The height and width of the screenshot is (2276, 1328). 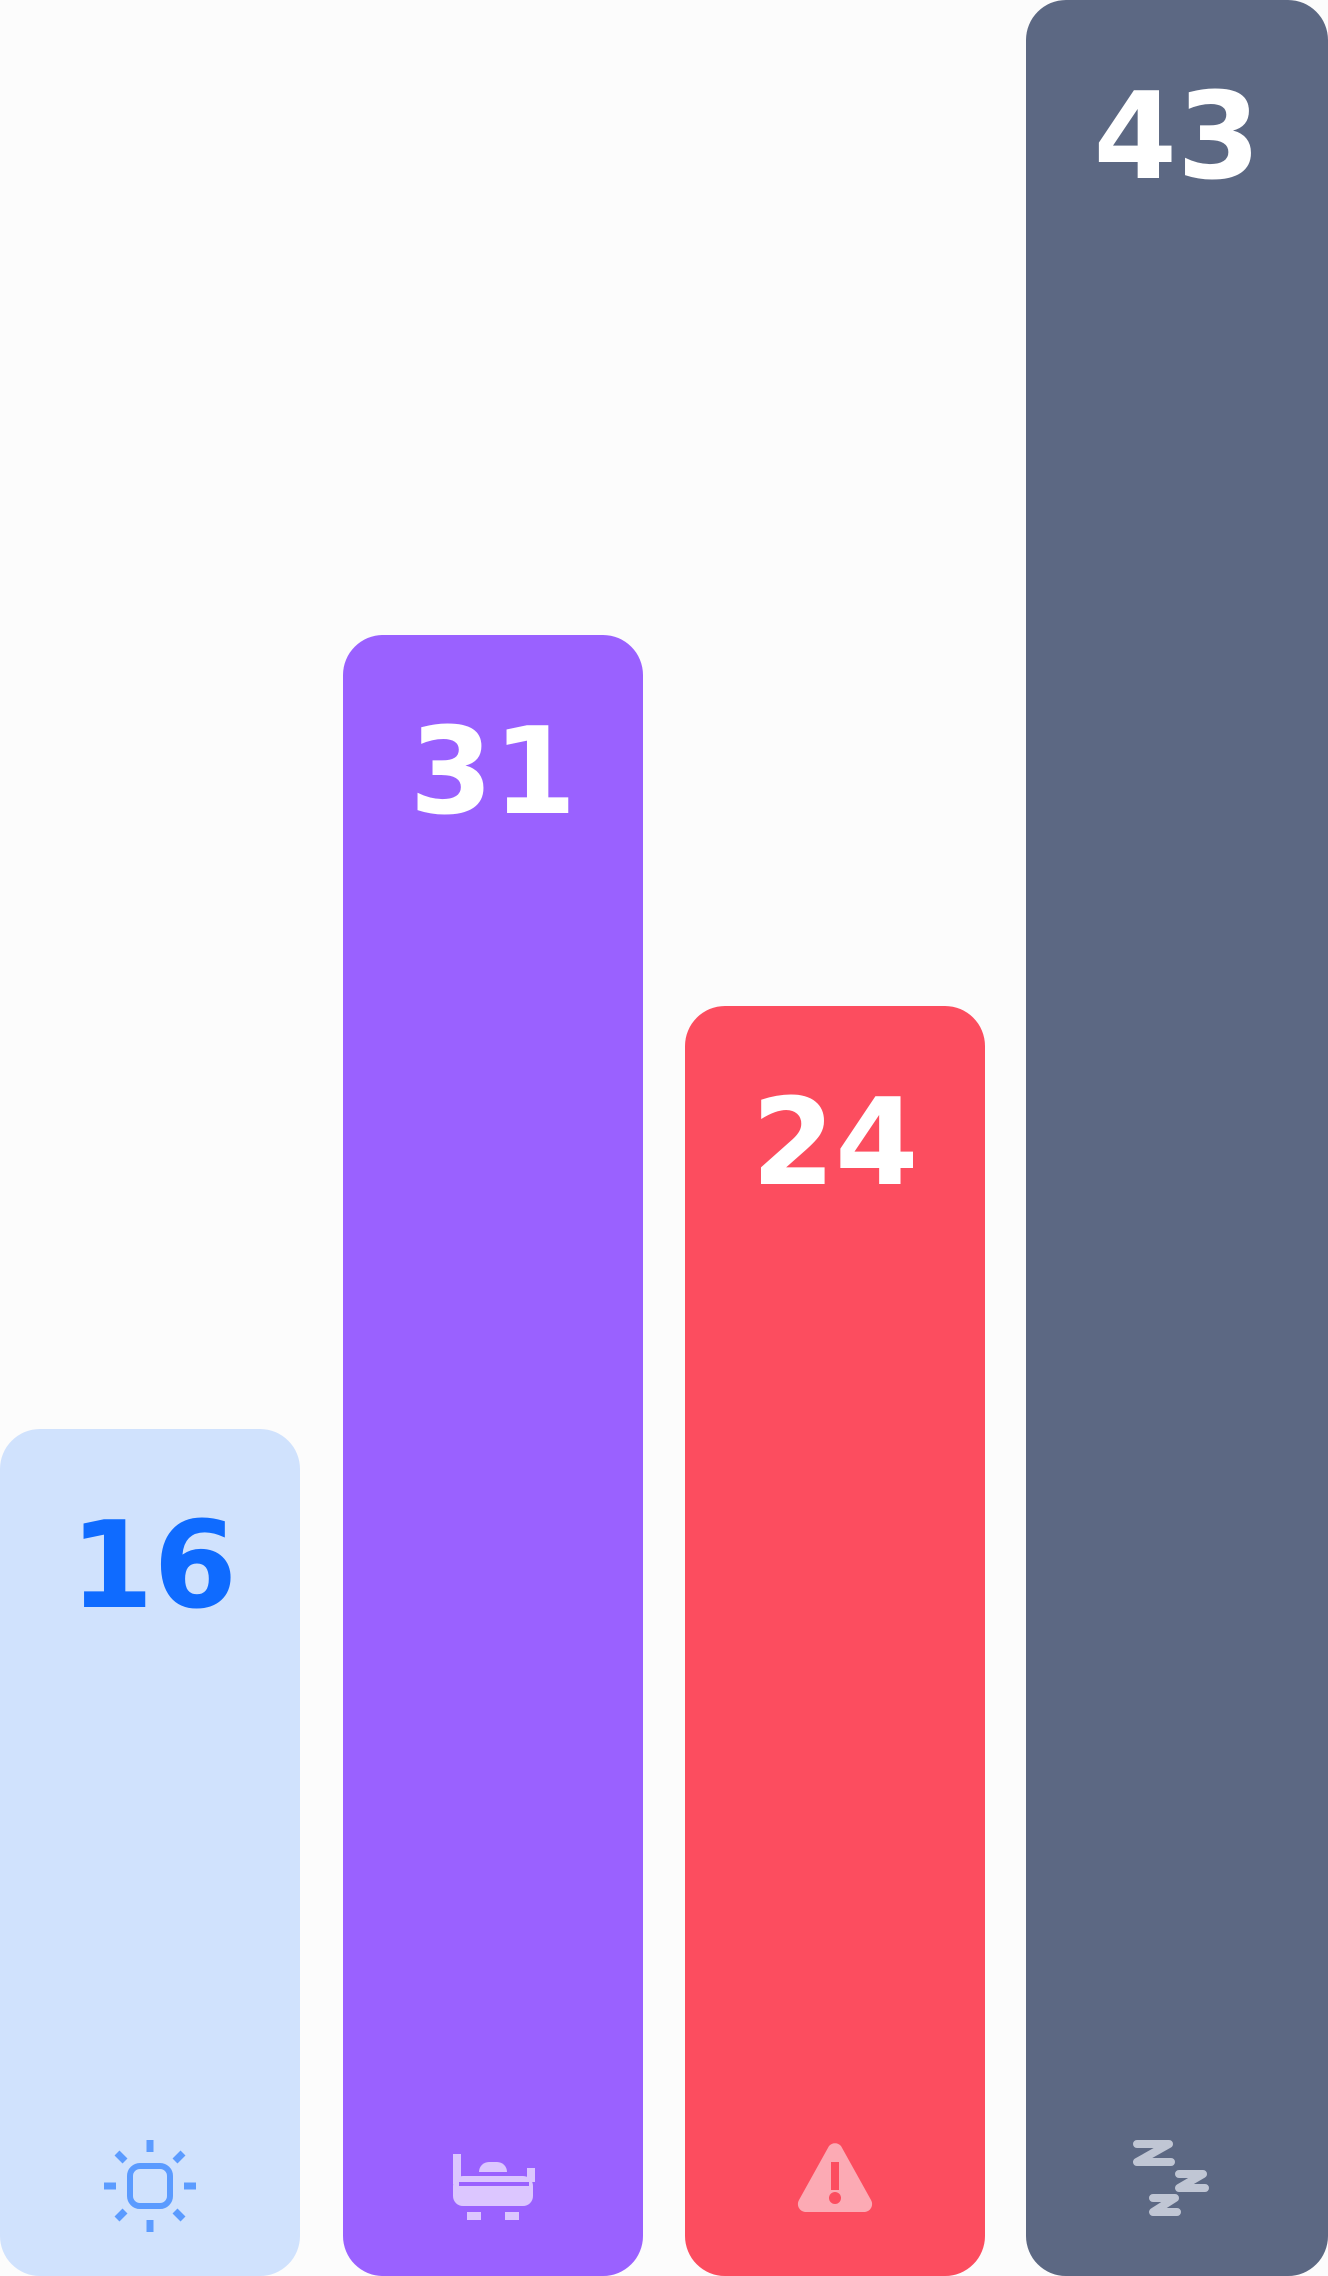 What do you see at coordinates (835, 1641) in the screenshot?
I see `bar-alert: 24` at bounding box center [835, 1641].